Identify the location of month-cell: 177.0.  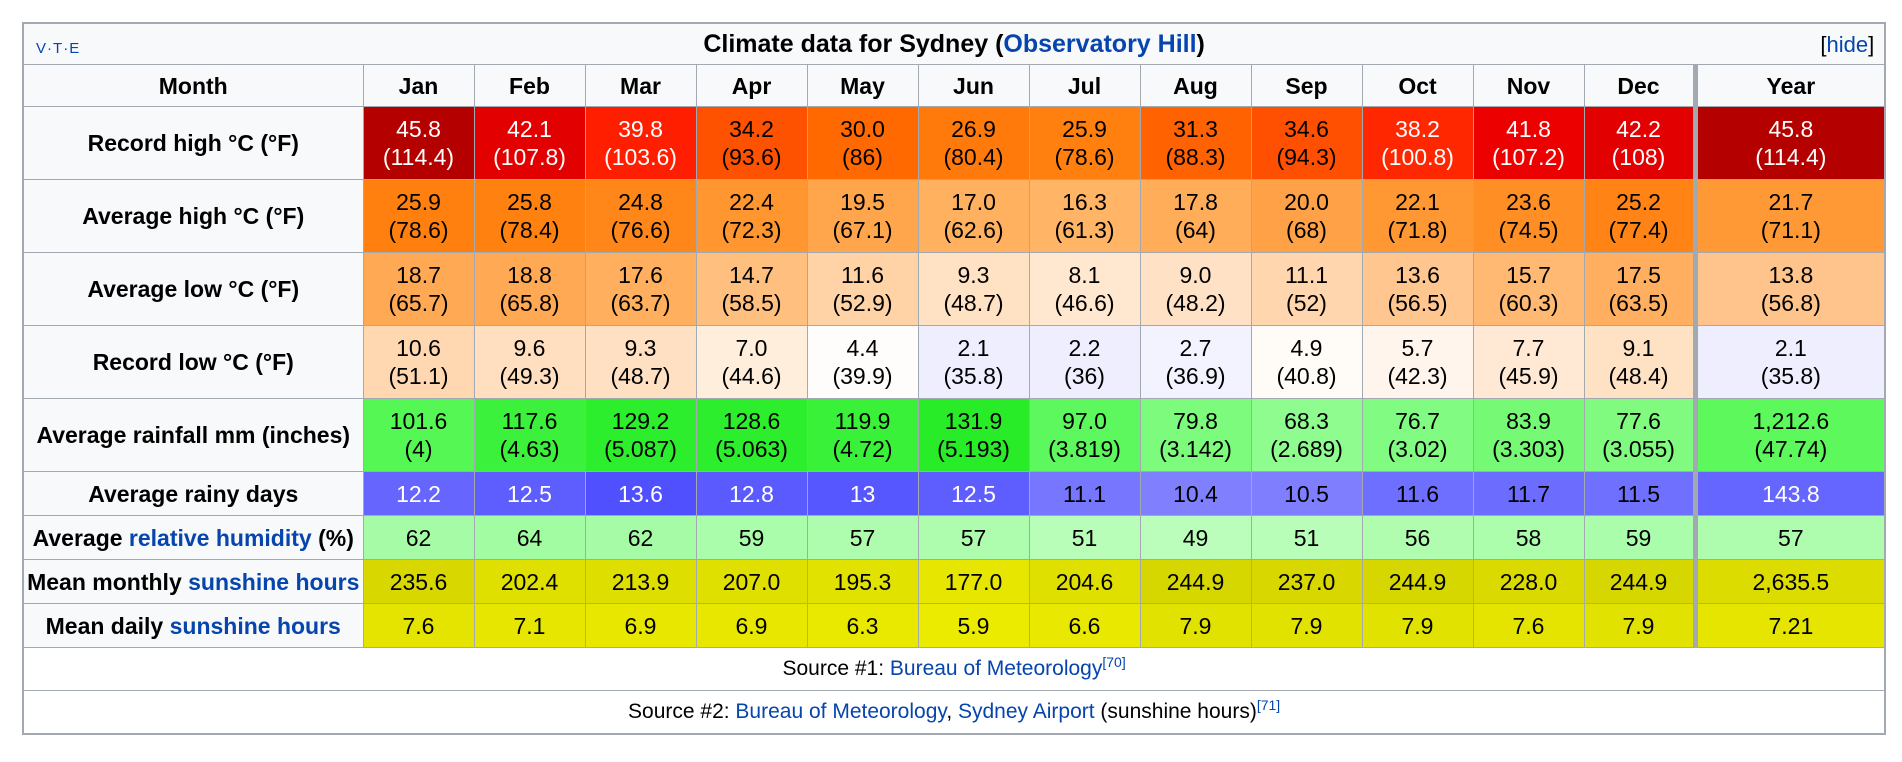
(973, 581).